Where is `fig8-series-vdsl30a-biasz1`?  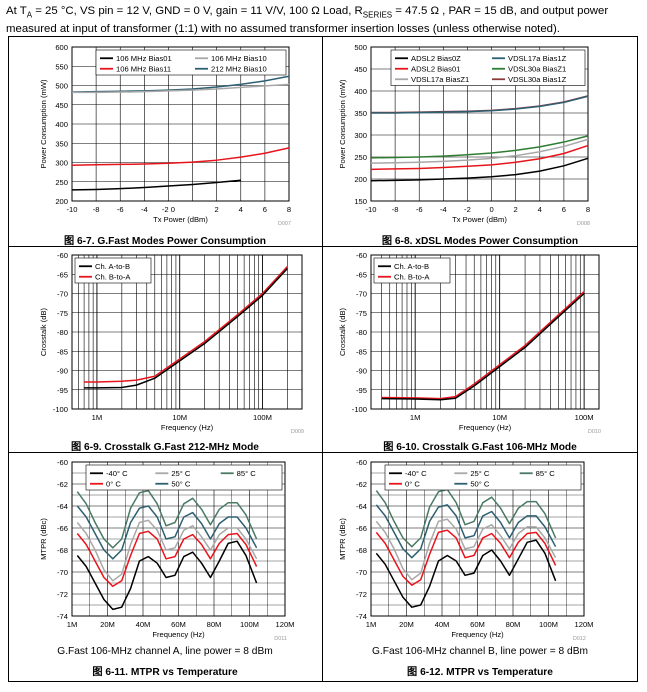
fig8-series-vdsl30a-biasz1 is located at coordinates (479, 147).